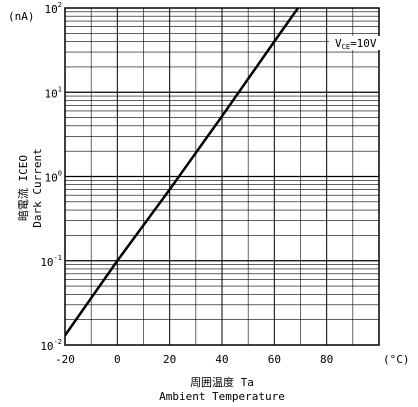 Image resolution: width=418 pixels, height=407 pixels. What do you see at coordinates (60, 174) in the screenshot?
I see `y-tick-exponent: 0` at bounding box center [60, 174].